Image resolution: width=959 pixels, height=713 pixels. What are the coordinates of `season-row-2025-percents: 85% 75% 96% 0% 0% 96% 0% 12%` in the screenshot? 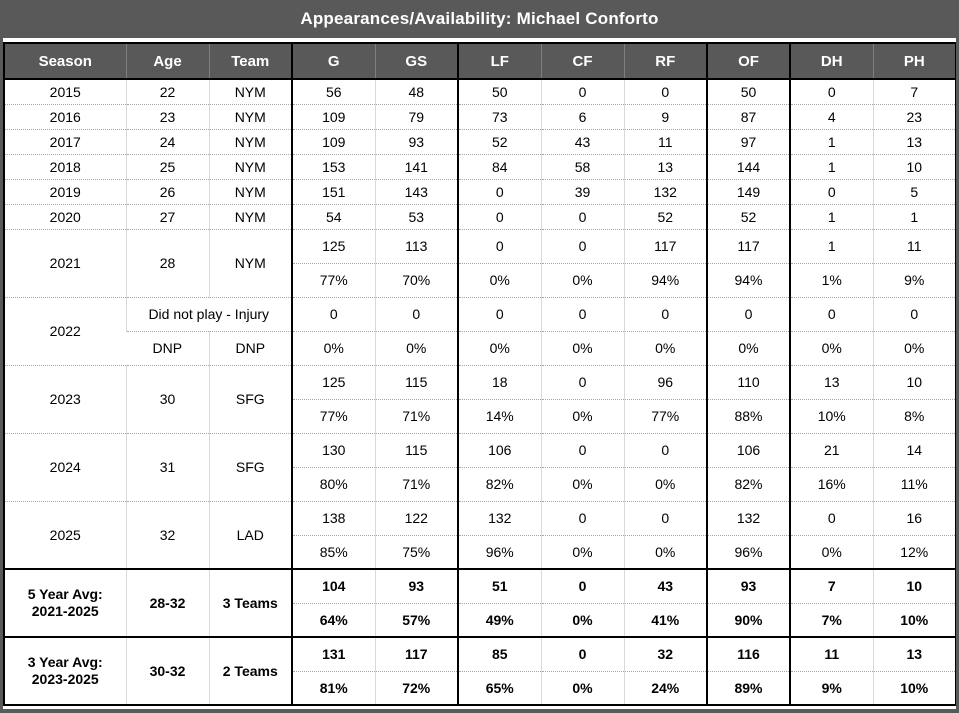 It's located at (480, 551).